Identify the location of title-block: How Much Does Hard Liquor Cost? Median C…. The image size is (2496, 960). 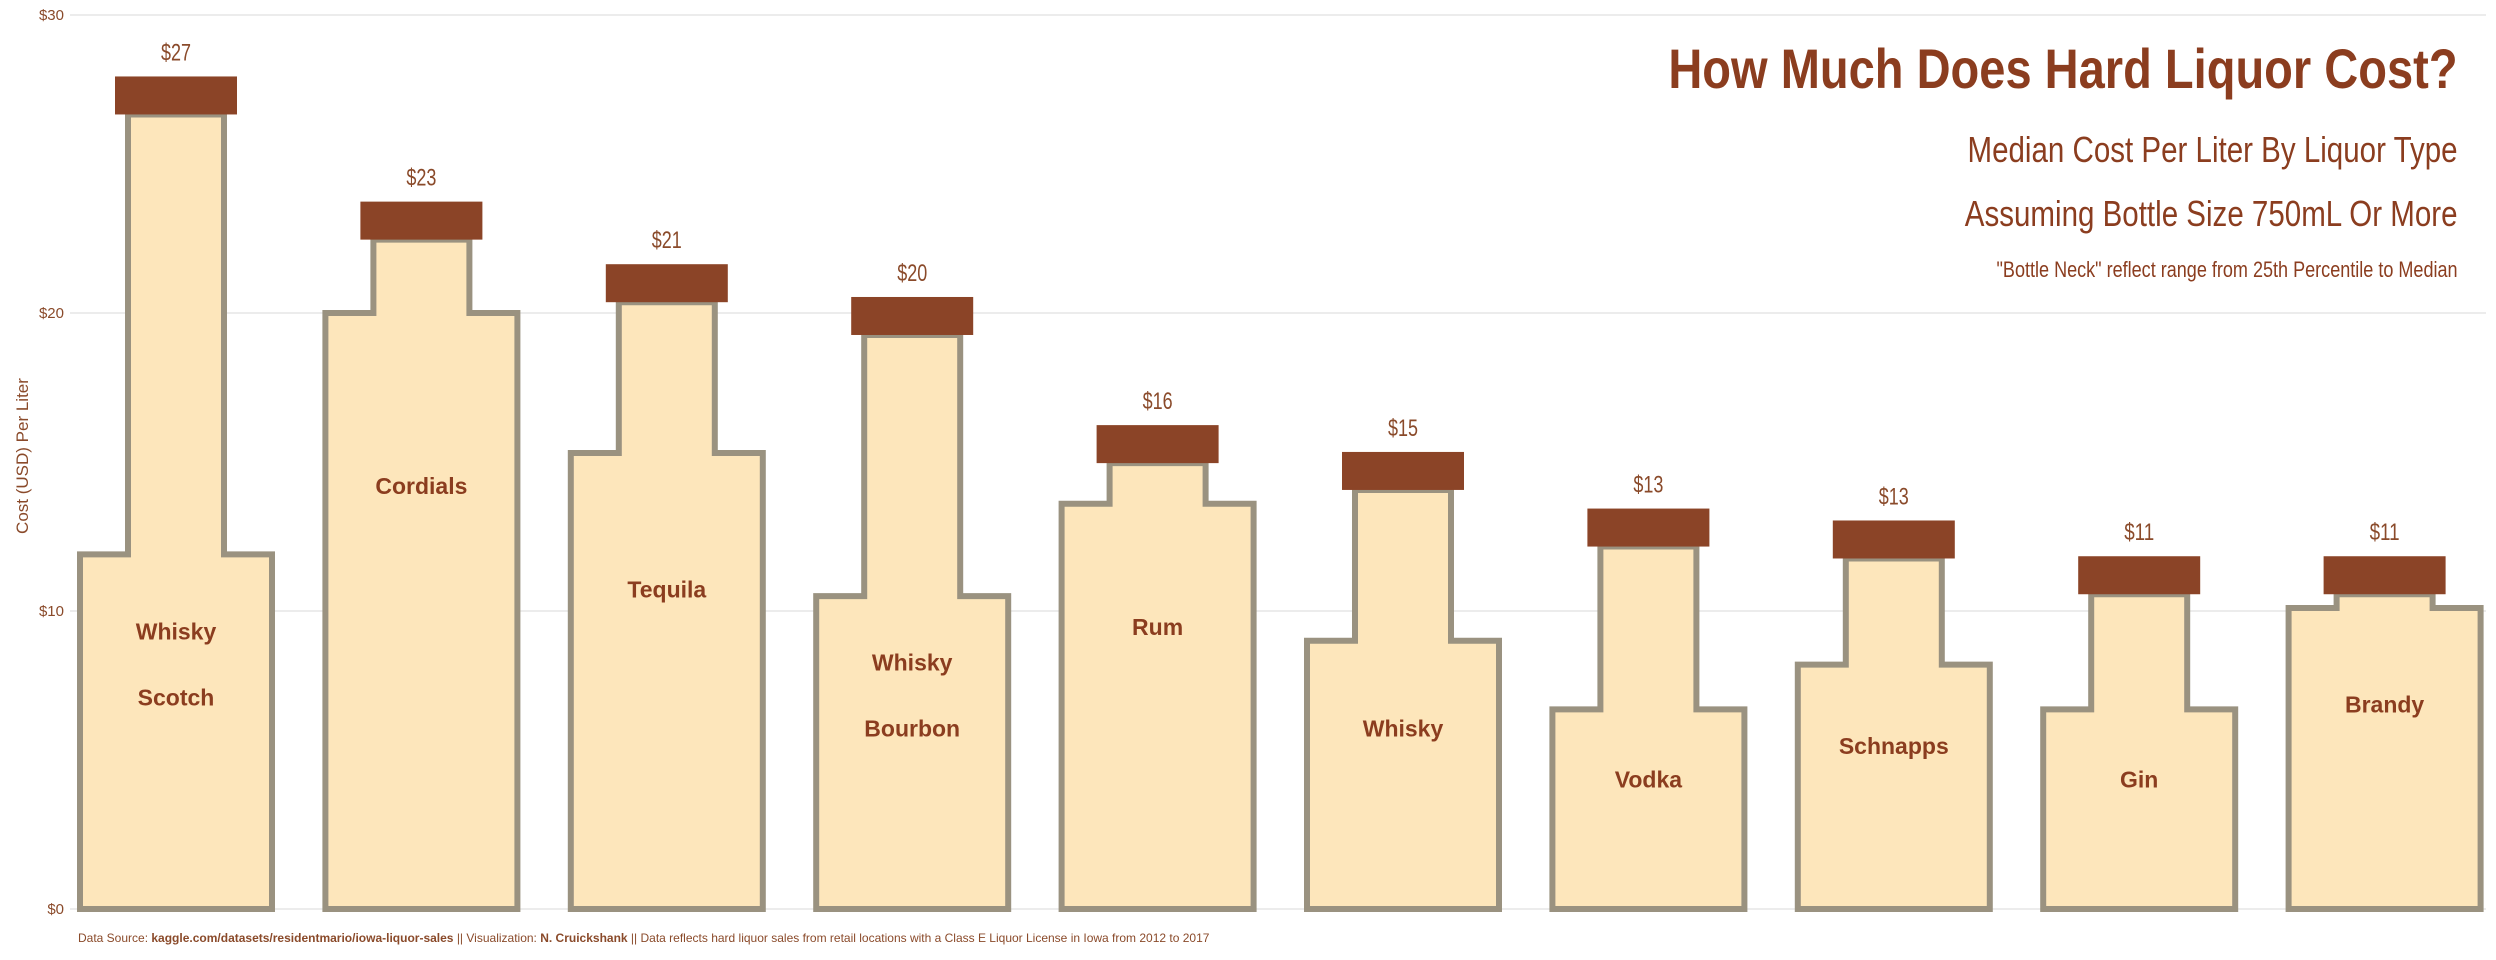
(1988, 159).